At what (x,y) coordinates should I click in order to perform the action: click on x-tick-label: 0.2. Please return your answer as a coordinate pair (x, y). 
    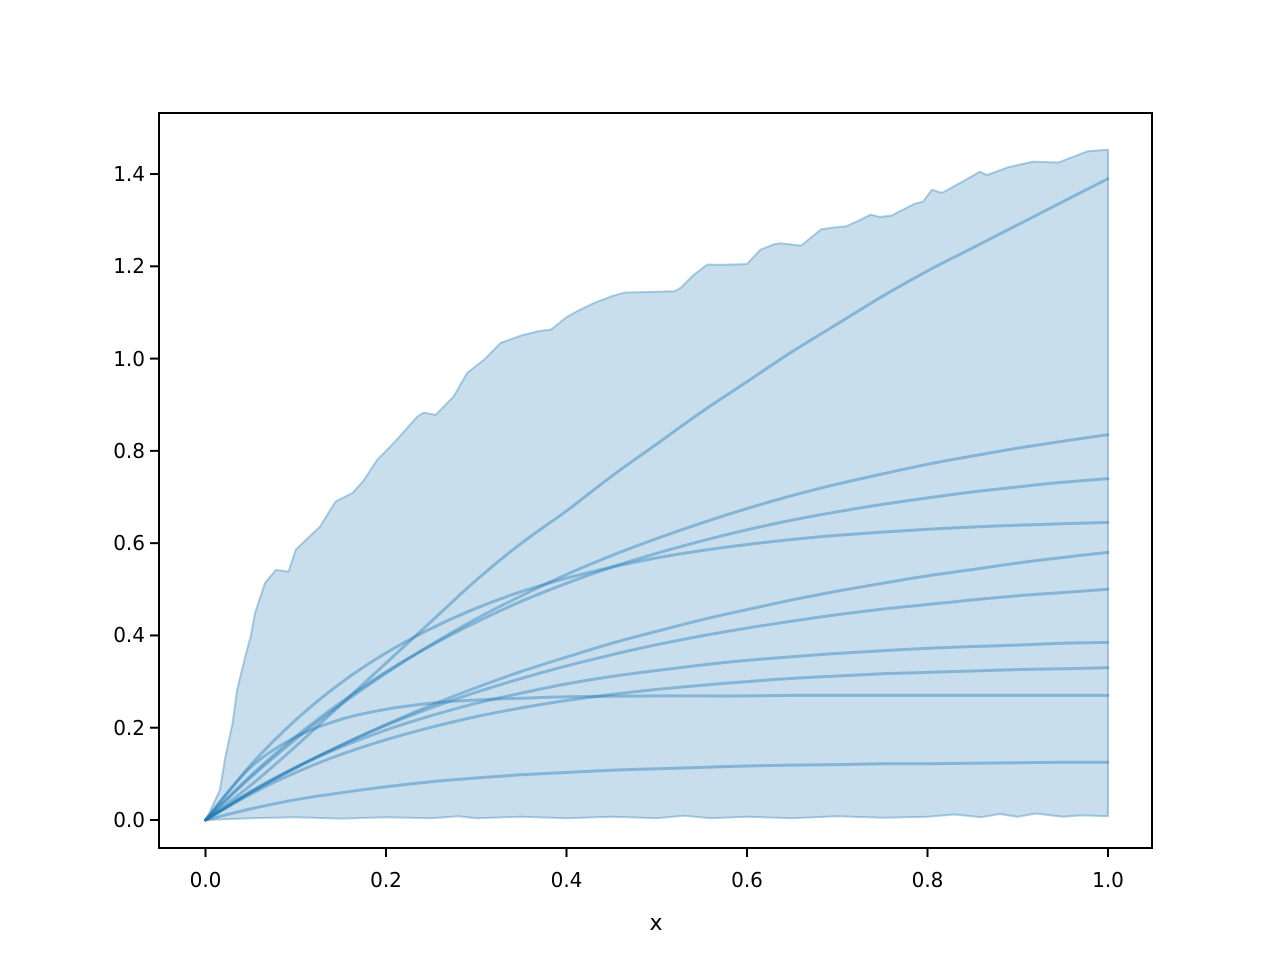
    Looking at the image, I should click on (386, 880).